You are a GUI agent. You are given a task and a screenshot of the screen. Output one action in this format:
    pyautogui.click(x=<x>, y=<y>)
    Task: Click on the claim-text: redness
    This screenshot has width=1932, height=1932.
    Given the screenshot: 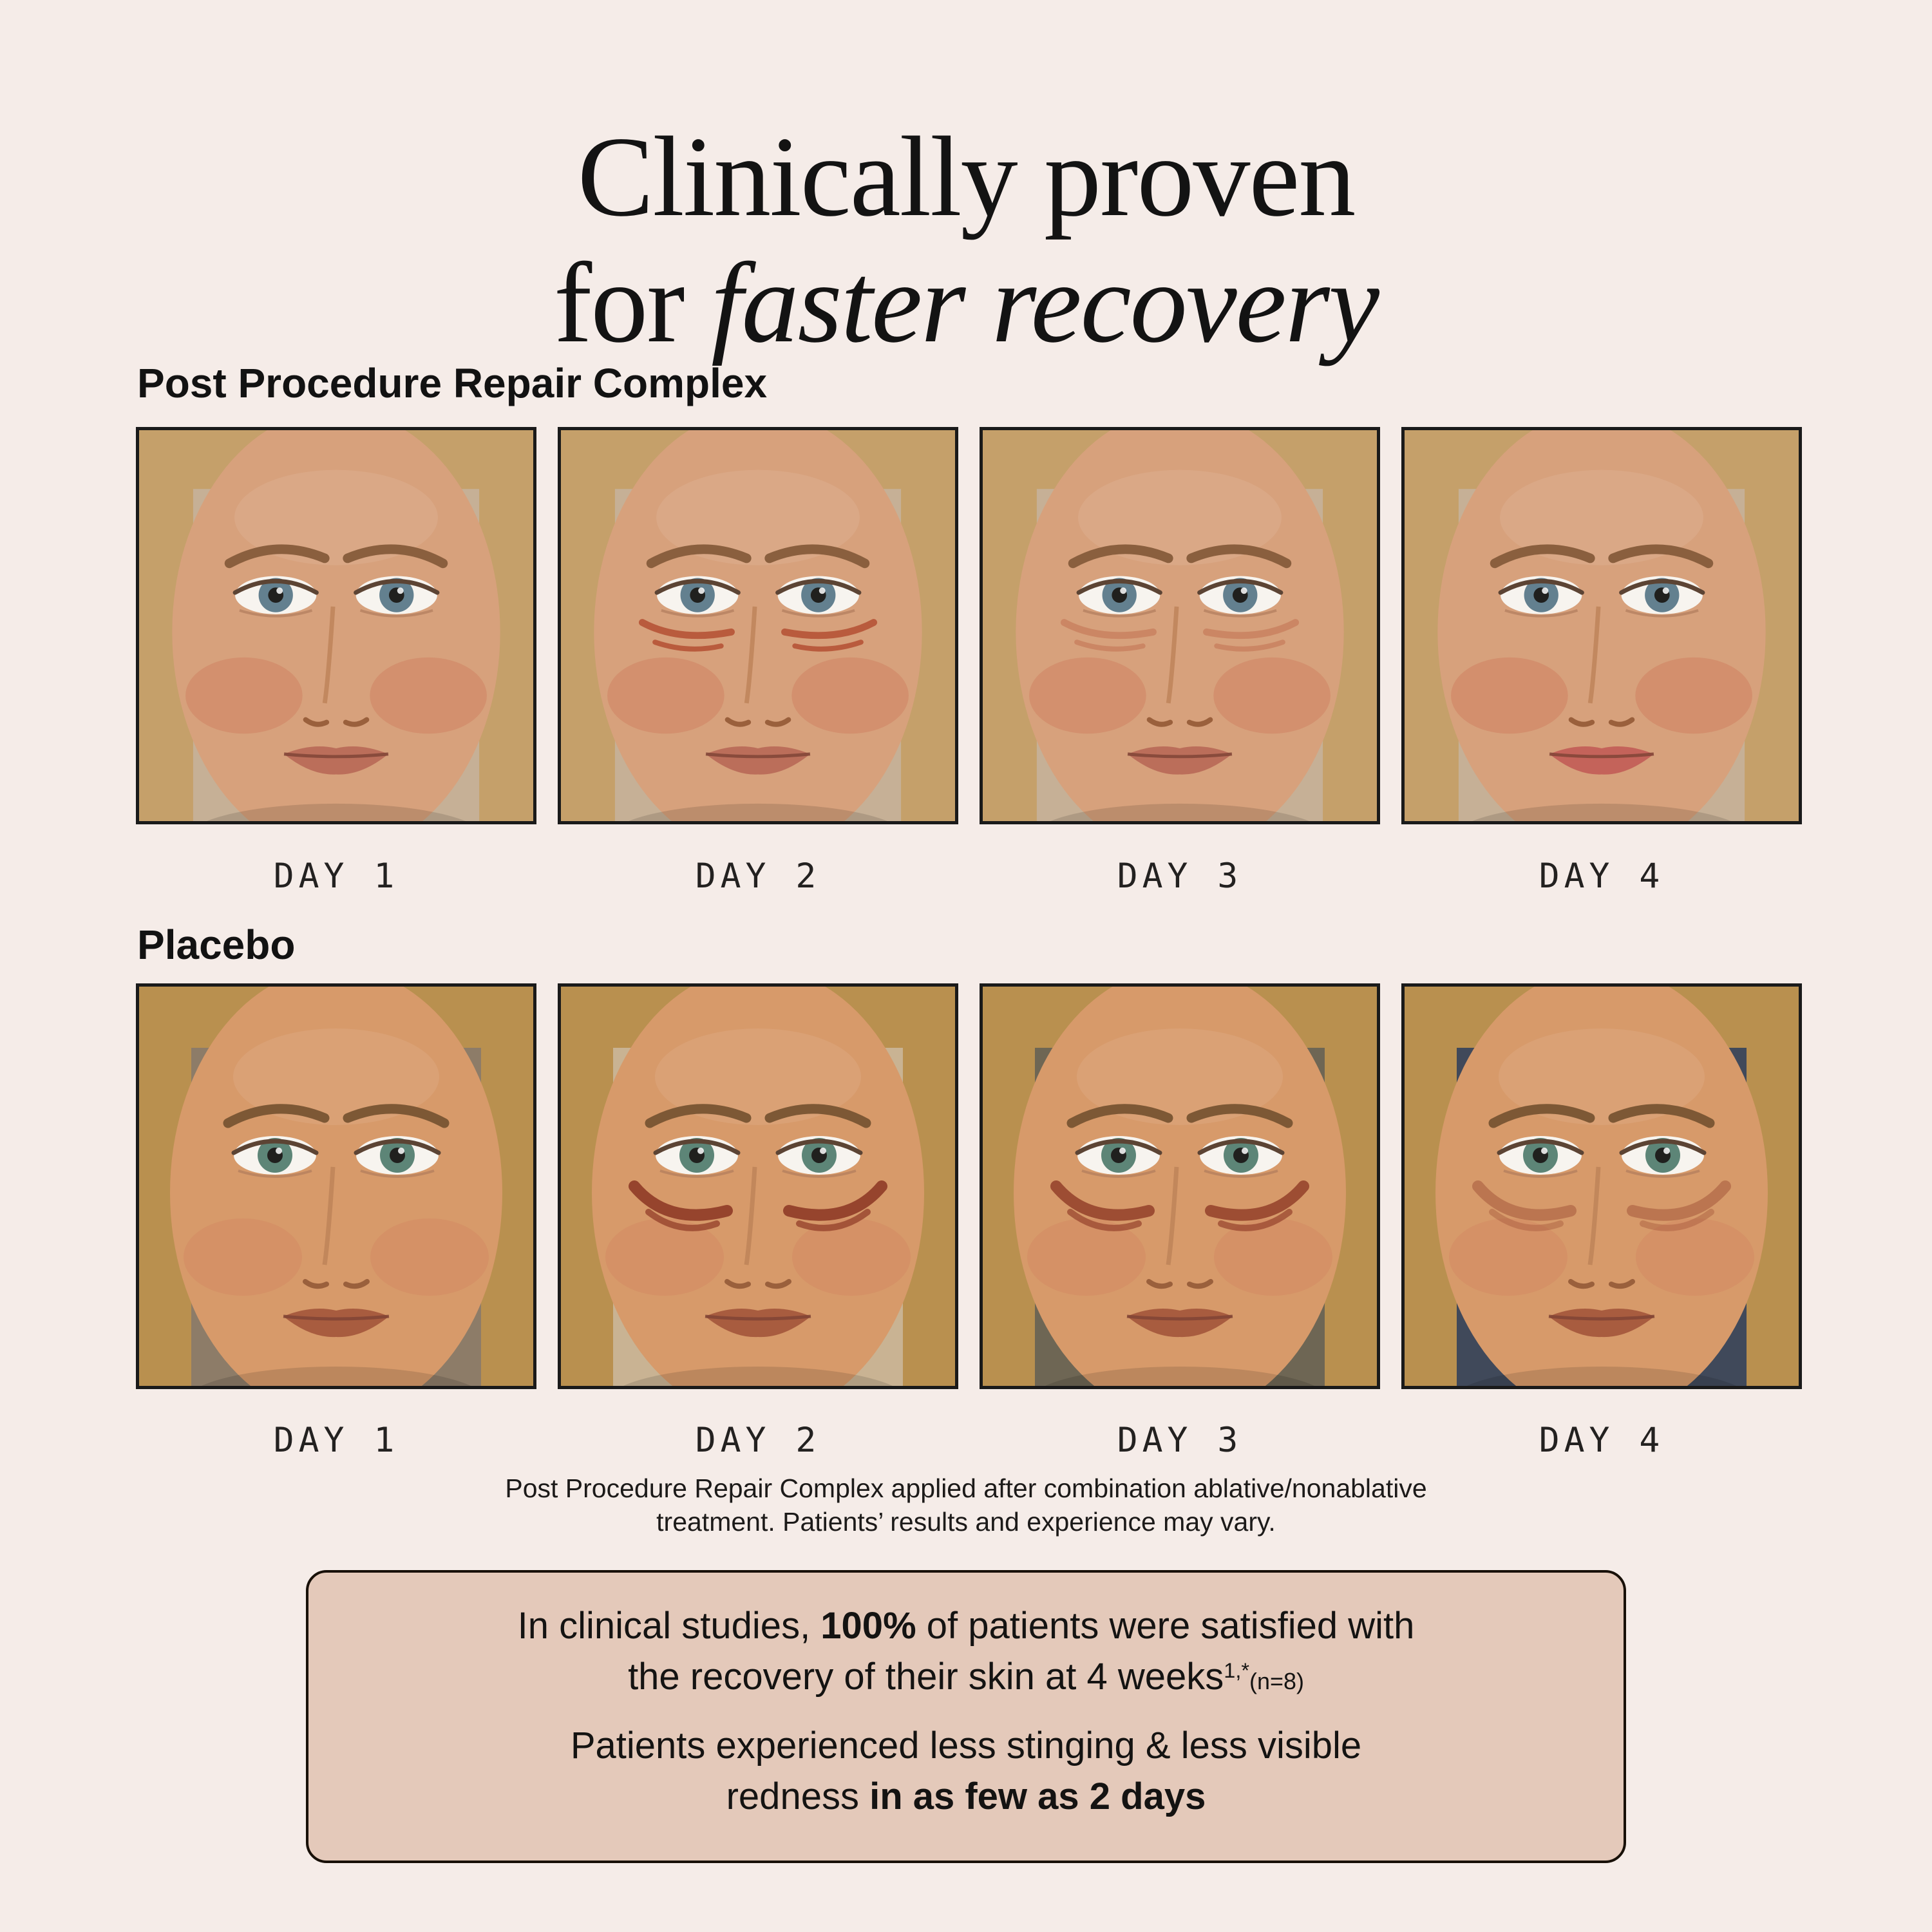 What is the action you would take?
    pyautogui.click(x=798, y=1796)
    